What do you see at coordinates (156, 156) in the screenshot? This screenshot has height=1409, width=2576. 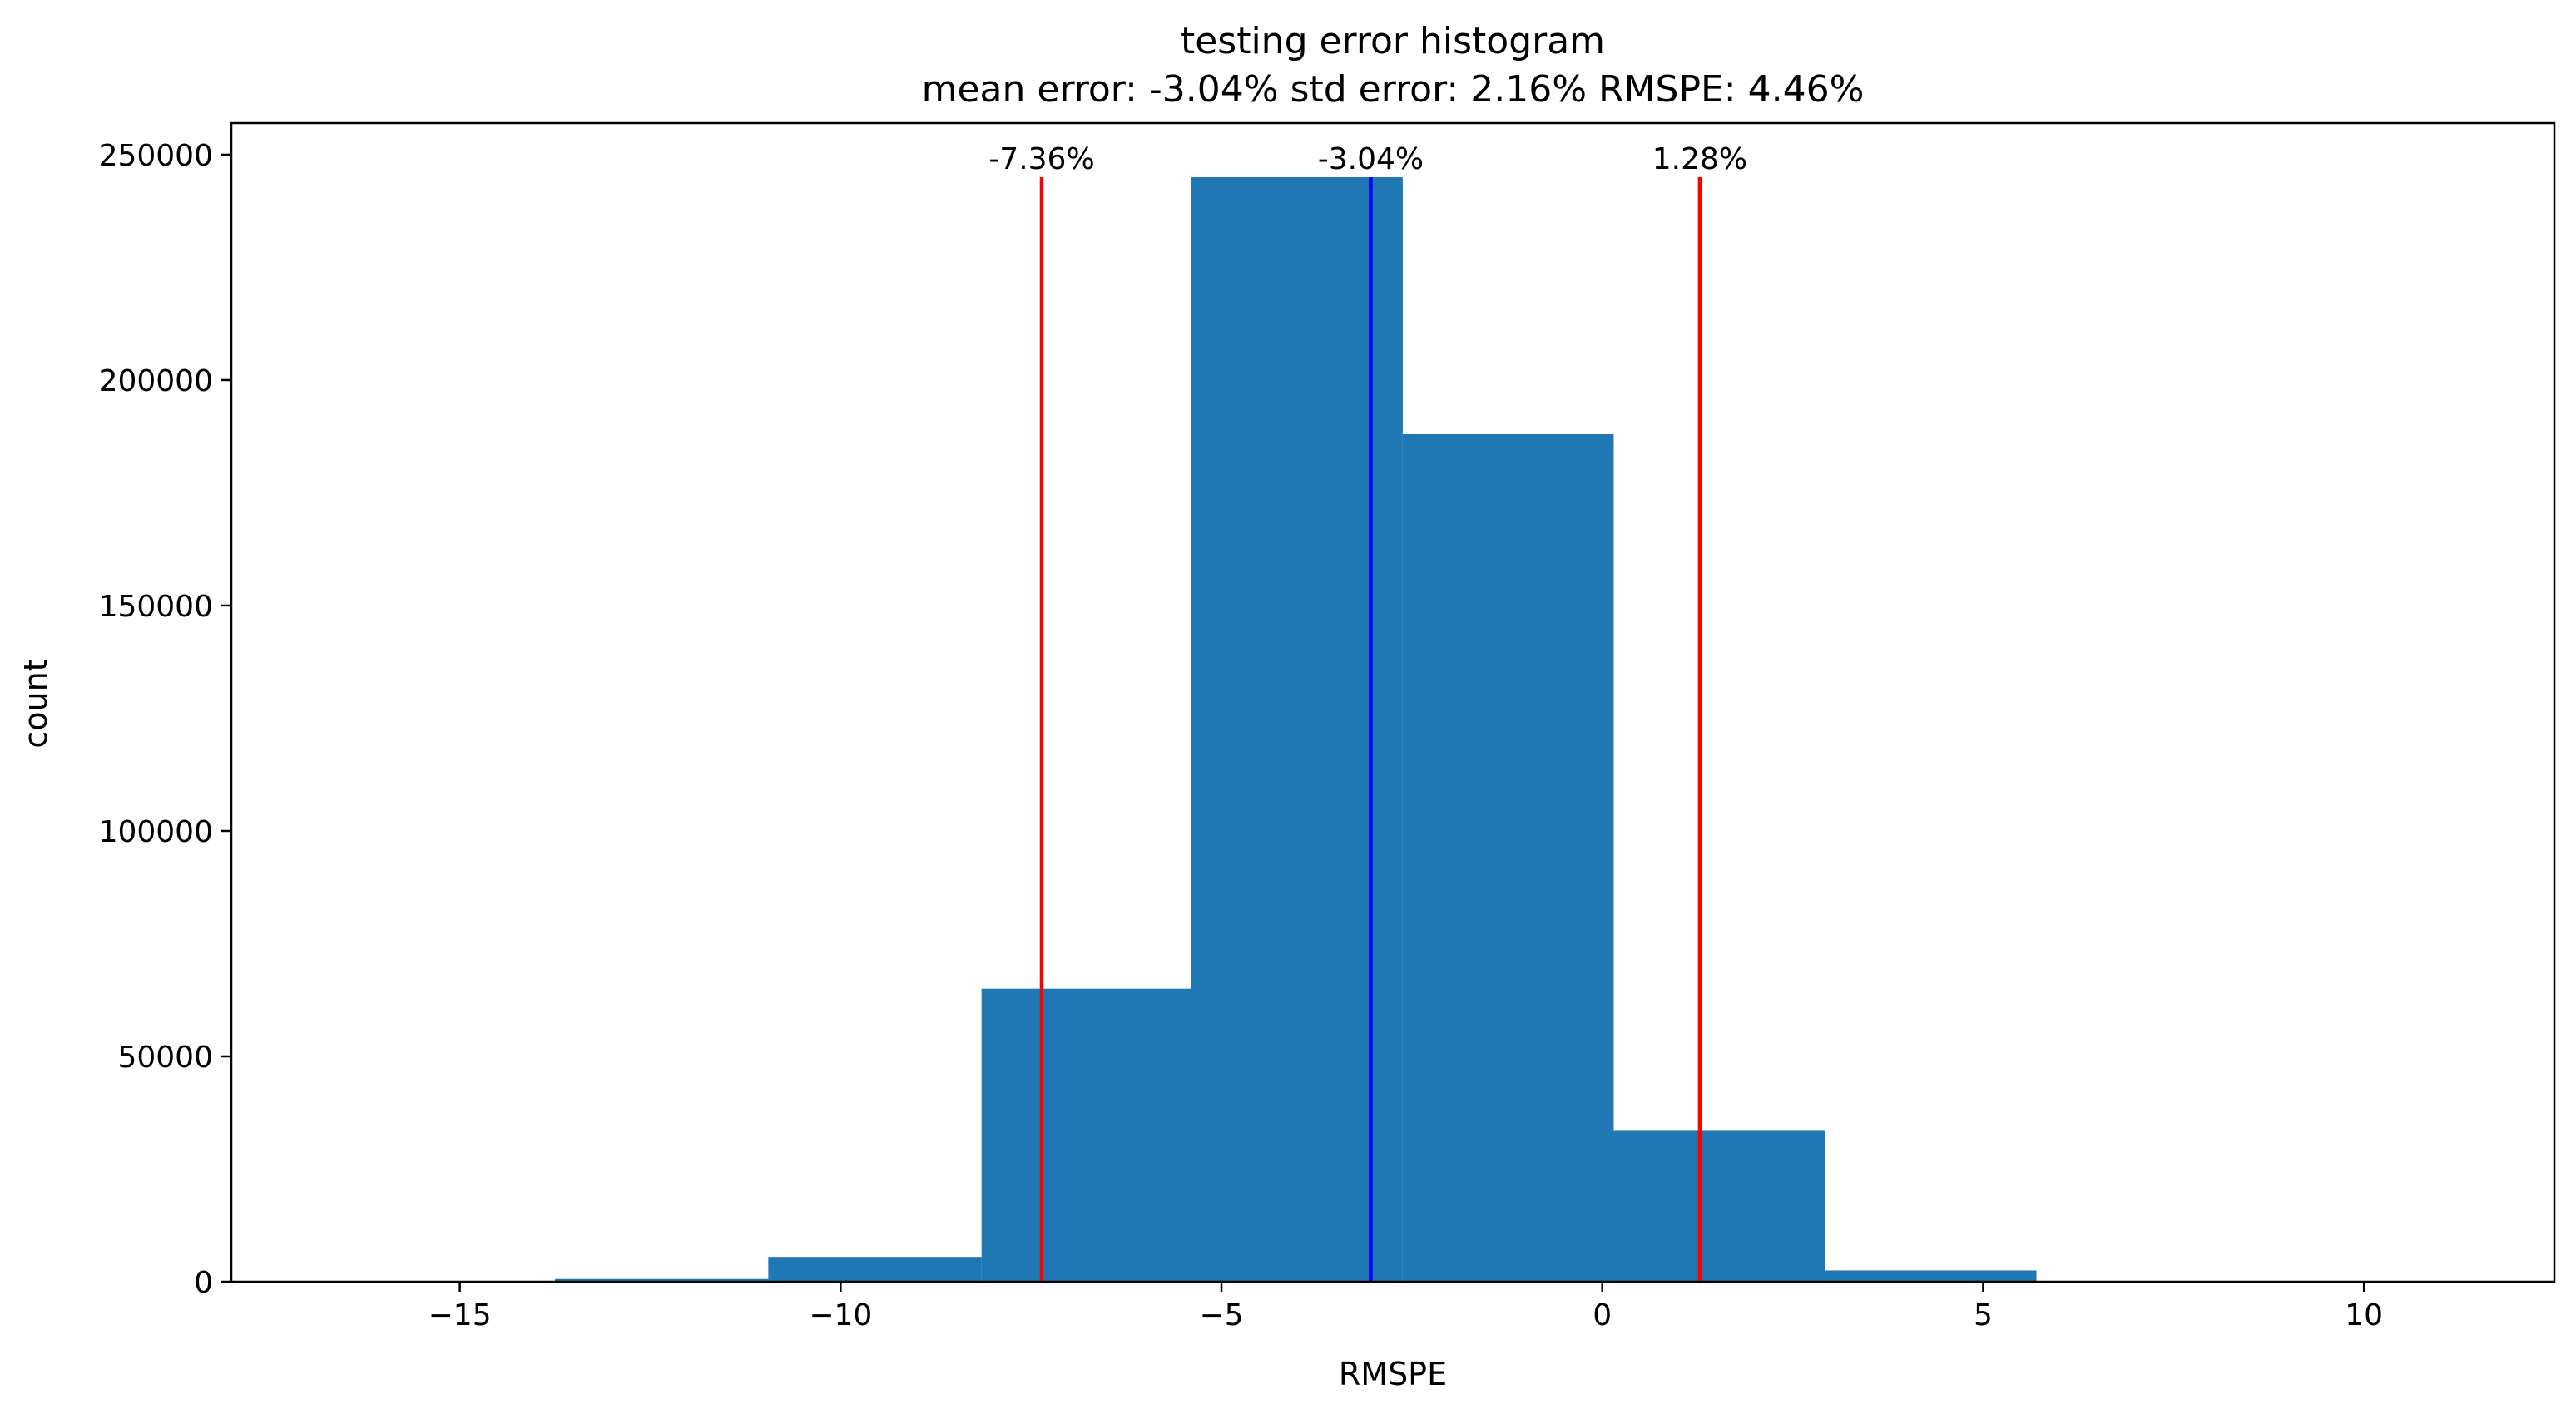 I see `y-tick-label-5: 250000` at bounding box center [156, 156].